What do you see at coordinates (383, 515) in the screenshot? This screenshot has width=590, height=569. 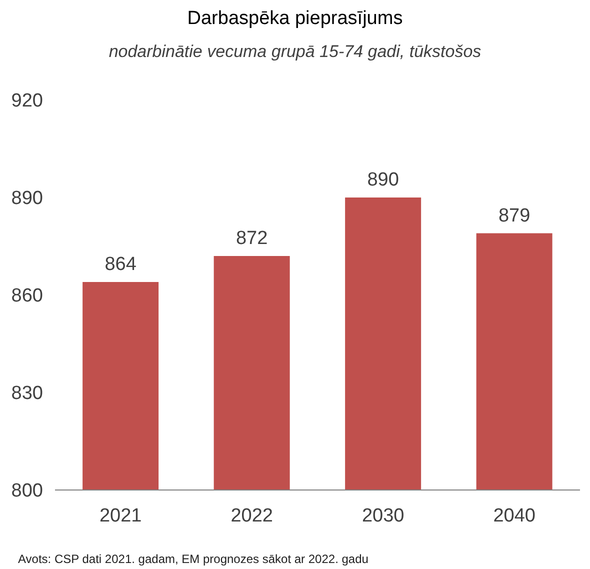 I see `x-tick-label: 2030` at bounding box center [383, 515].